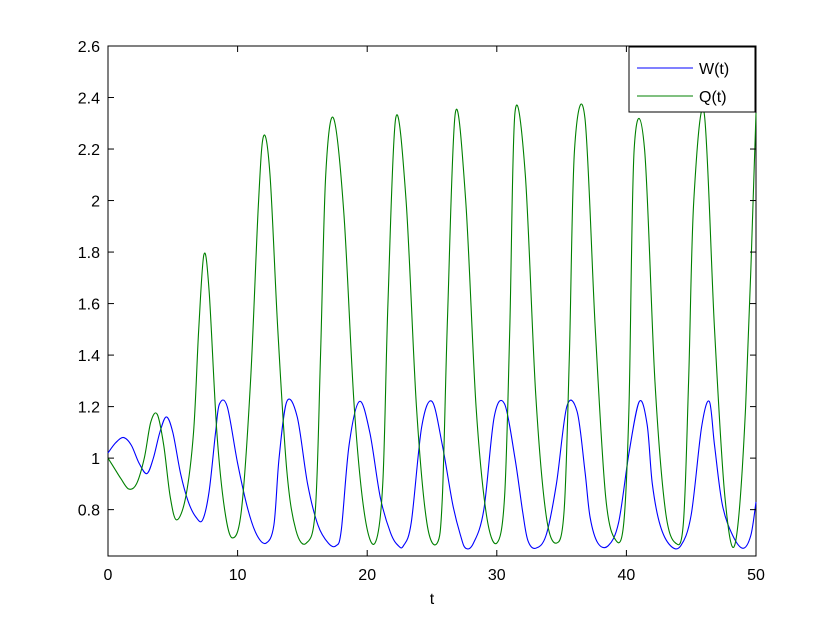 Image resolution: width=834 pixels, height=627 pixels. I want to click on y-tick-label: 1.6, so click(89, 305).